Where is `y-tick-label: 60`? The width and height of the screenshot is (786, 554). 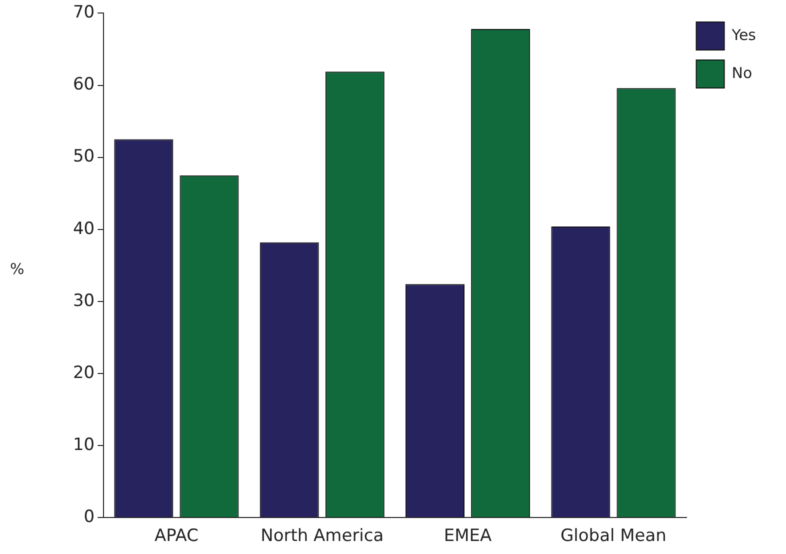 y-tick-label: 60 is located at coordinates (83, 84).